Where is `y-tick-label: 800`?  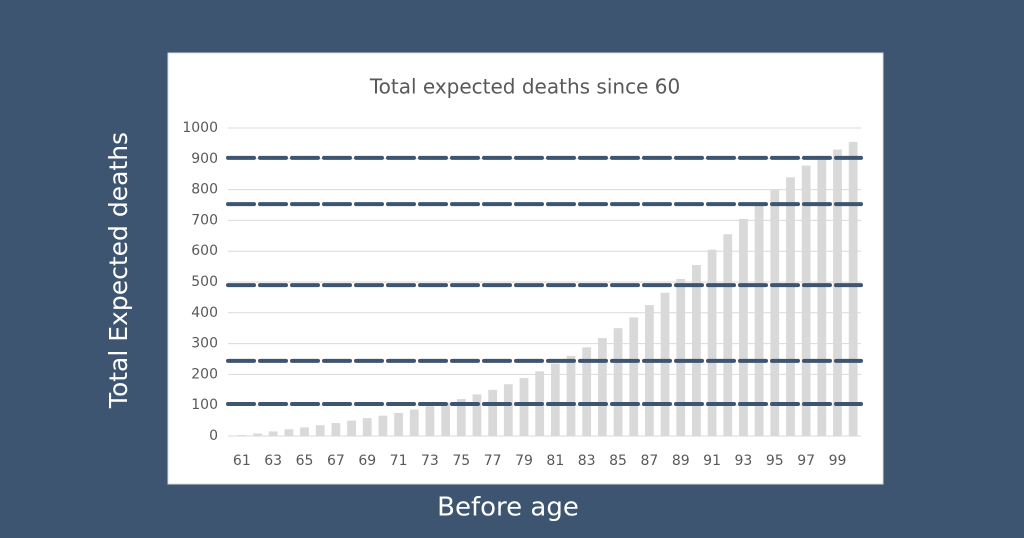
y-tick-label: 800 is located at coordinates (204, 190).